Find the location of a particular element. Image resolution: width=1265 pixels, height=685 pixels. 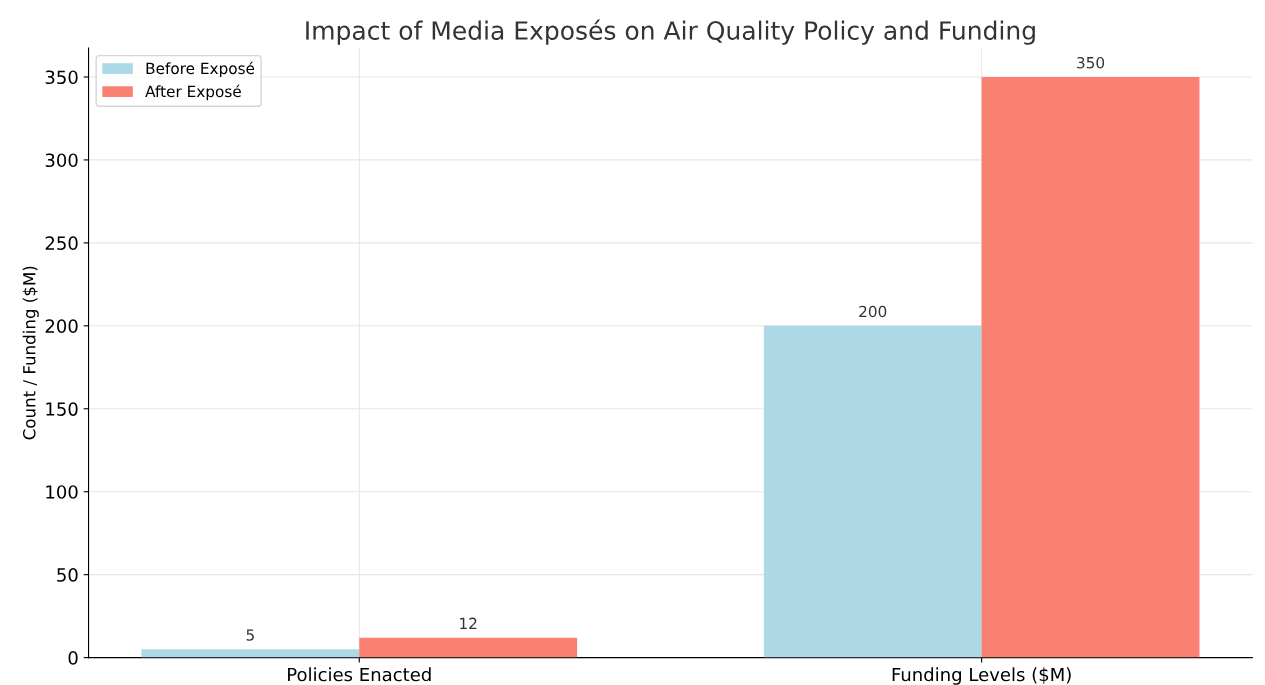

chart-title: Impact of Media Exposés on Air Quality Policy and Funding is located at coordinates (670, 32).